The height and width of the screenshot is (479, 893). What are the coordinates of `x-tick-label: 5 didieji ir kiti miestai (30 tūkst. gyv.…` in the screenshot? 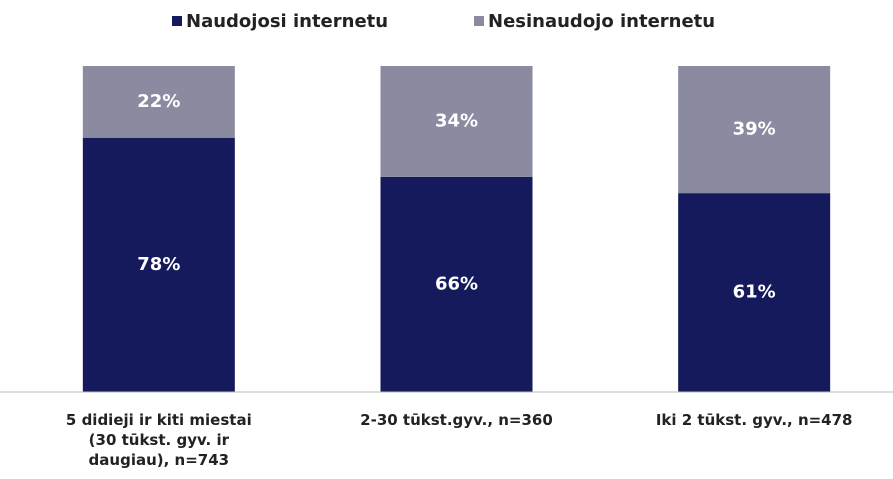 It's located at (159, 440).